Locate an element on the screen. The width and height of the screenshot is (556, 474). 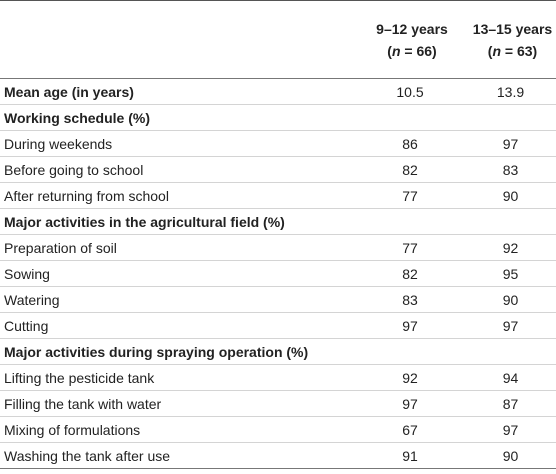
row-label: After returning from school is located at coordinates (177, 195).